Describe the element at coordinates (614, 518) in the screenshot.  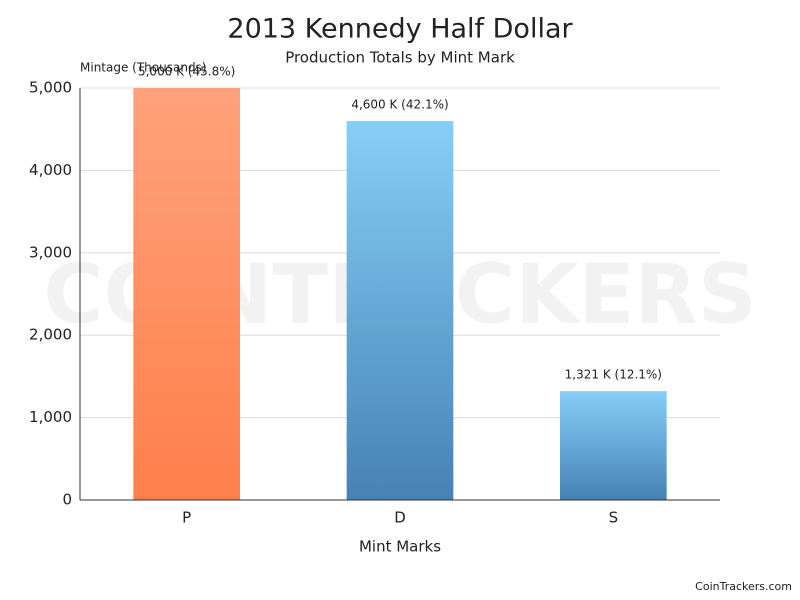
I see `x-tick-label: S` at that location.